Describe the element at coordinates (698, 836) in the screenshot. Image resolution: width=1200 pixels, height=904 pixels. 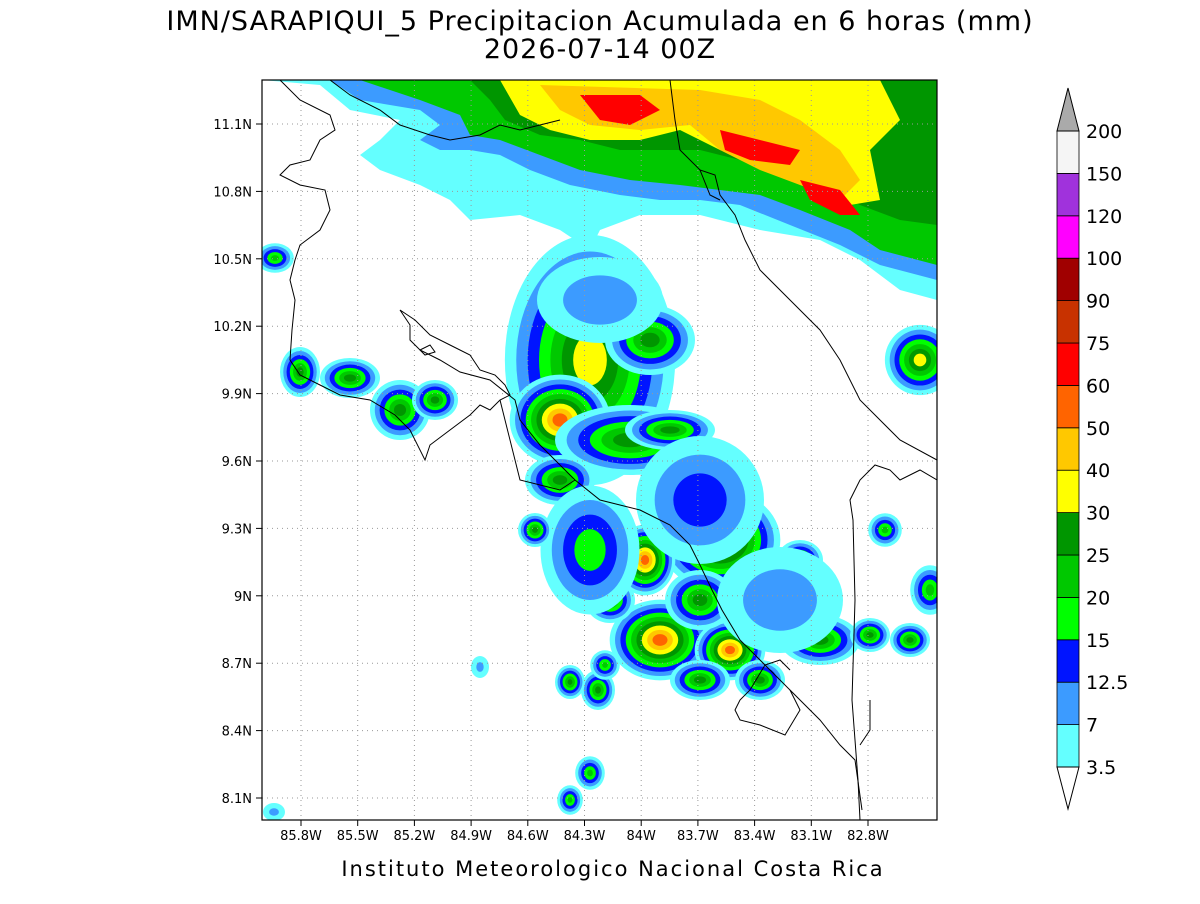
I see `lon-label: 83.7W` at that location.